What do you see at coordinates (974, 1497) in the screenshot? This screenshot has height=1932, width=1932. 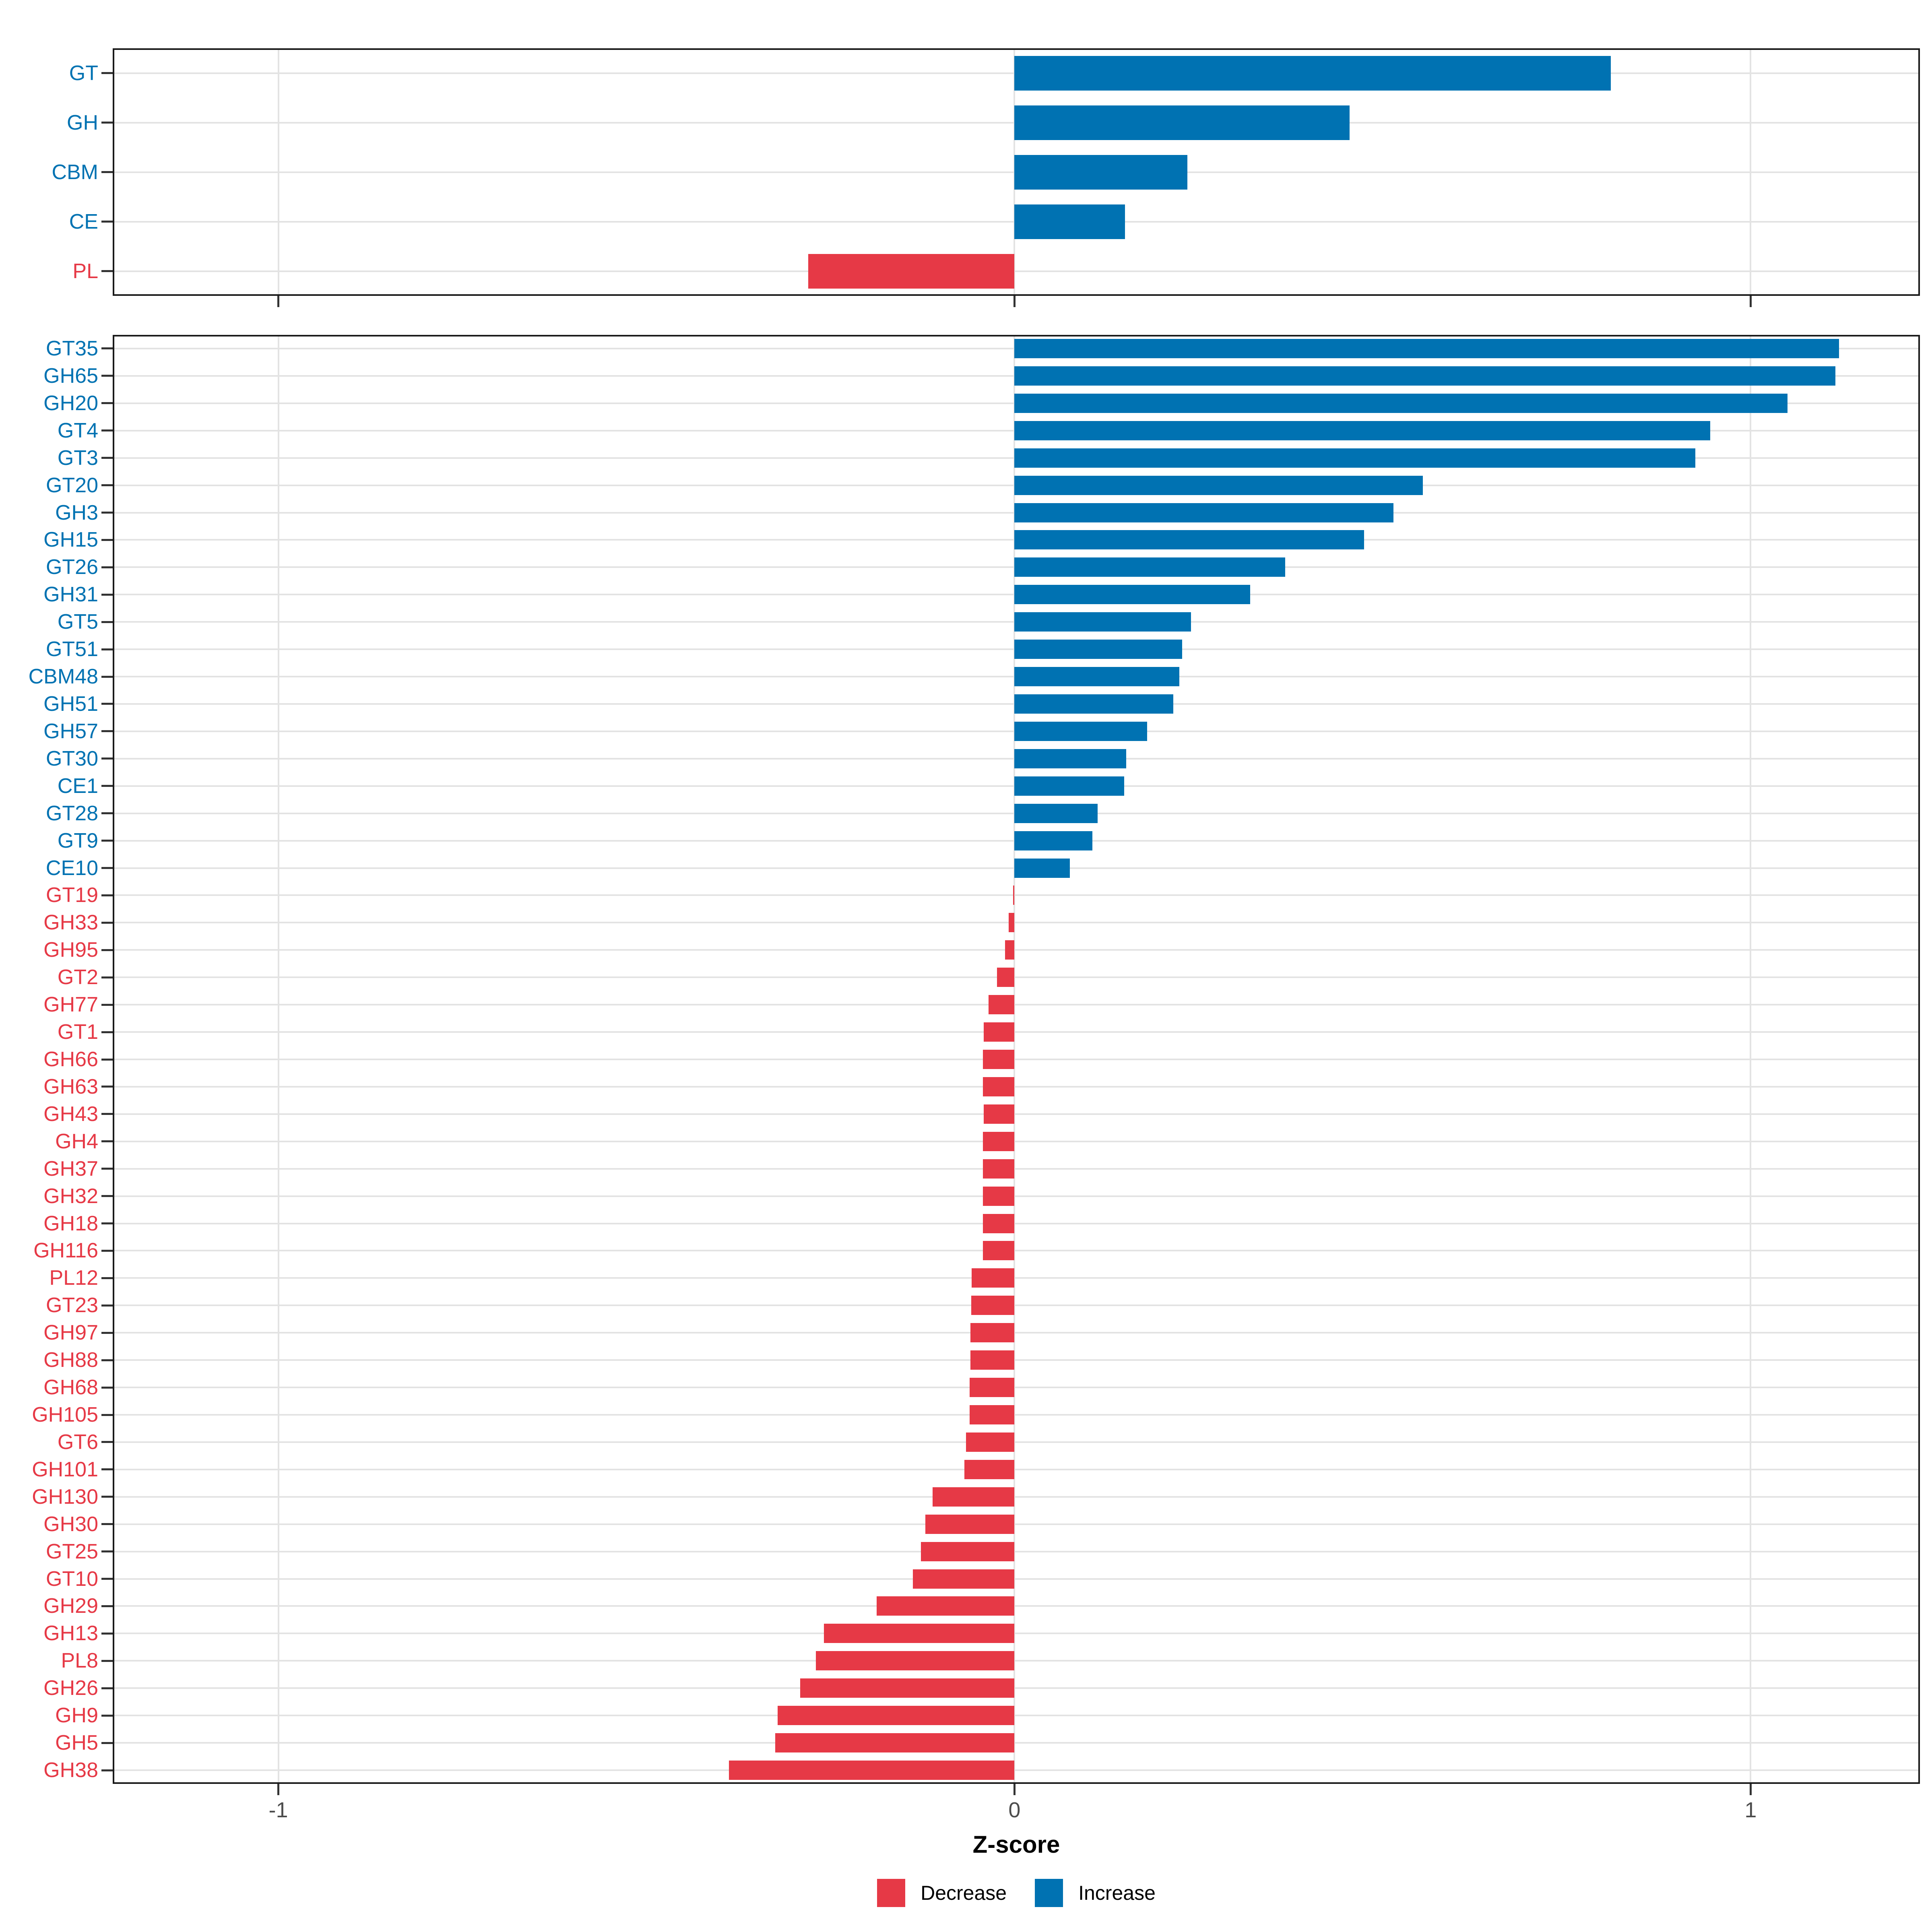 I see `bar-GH130` at bounding box center [974, 1497].